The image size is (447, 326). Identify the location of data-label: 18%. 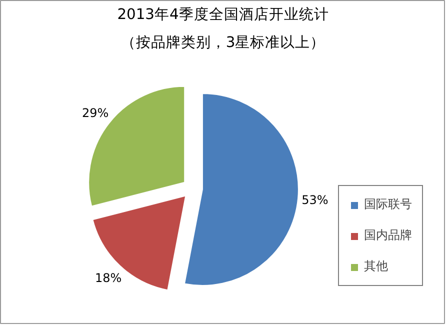
(108, 278).